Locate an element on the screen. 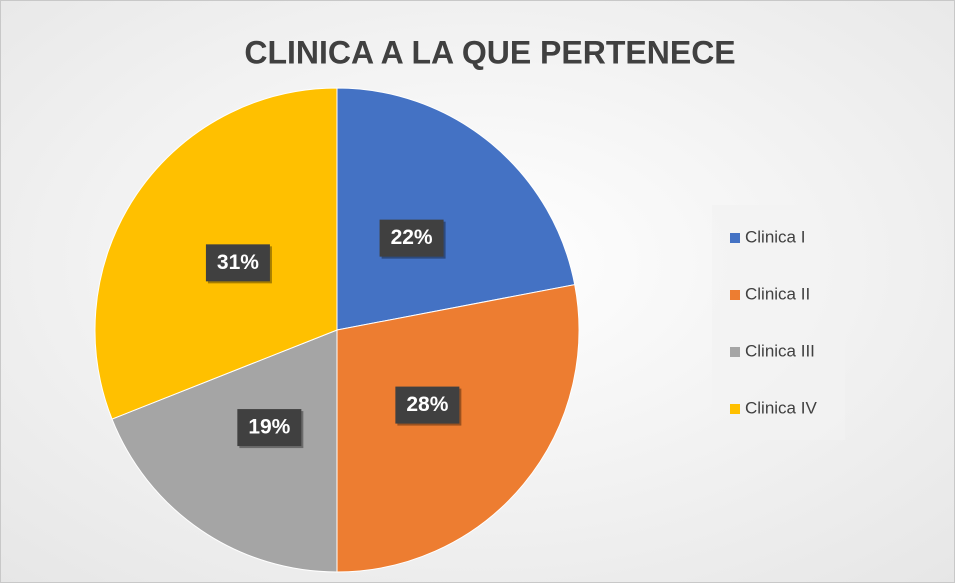  chart-title: CLINICA A LA QUE PERTENECE is located at coordinates (489, 52).